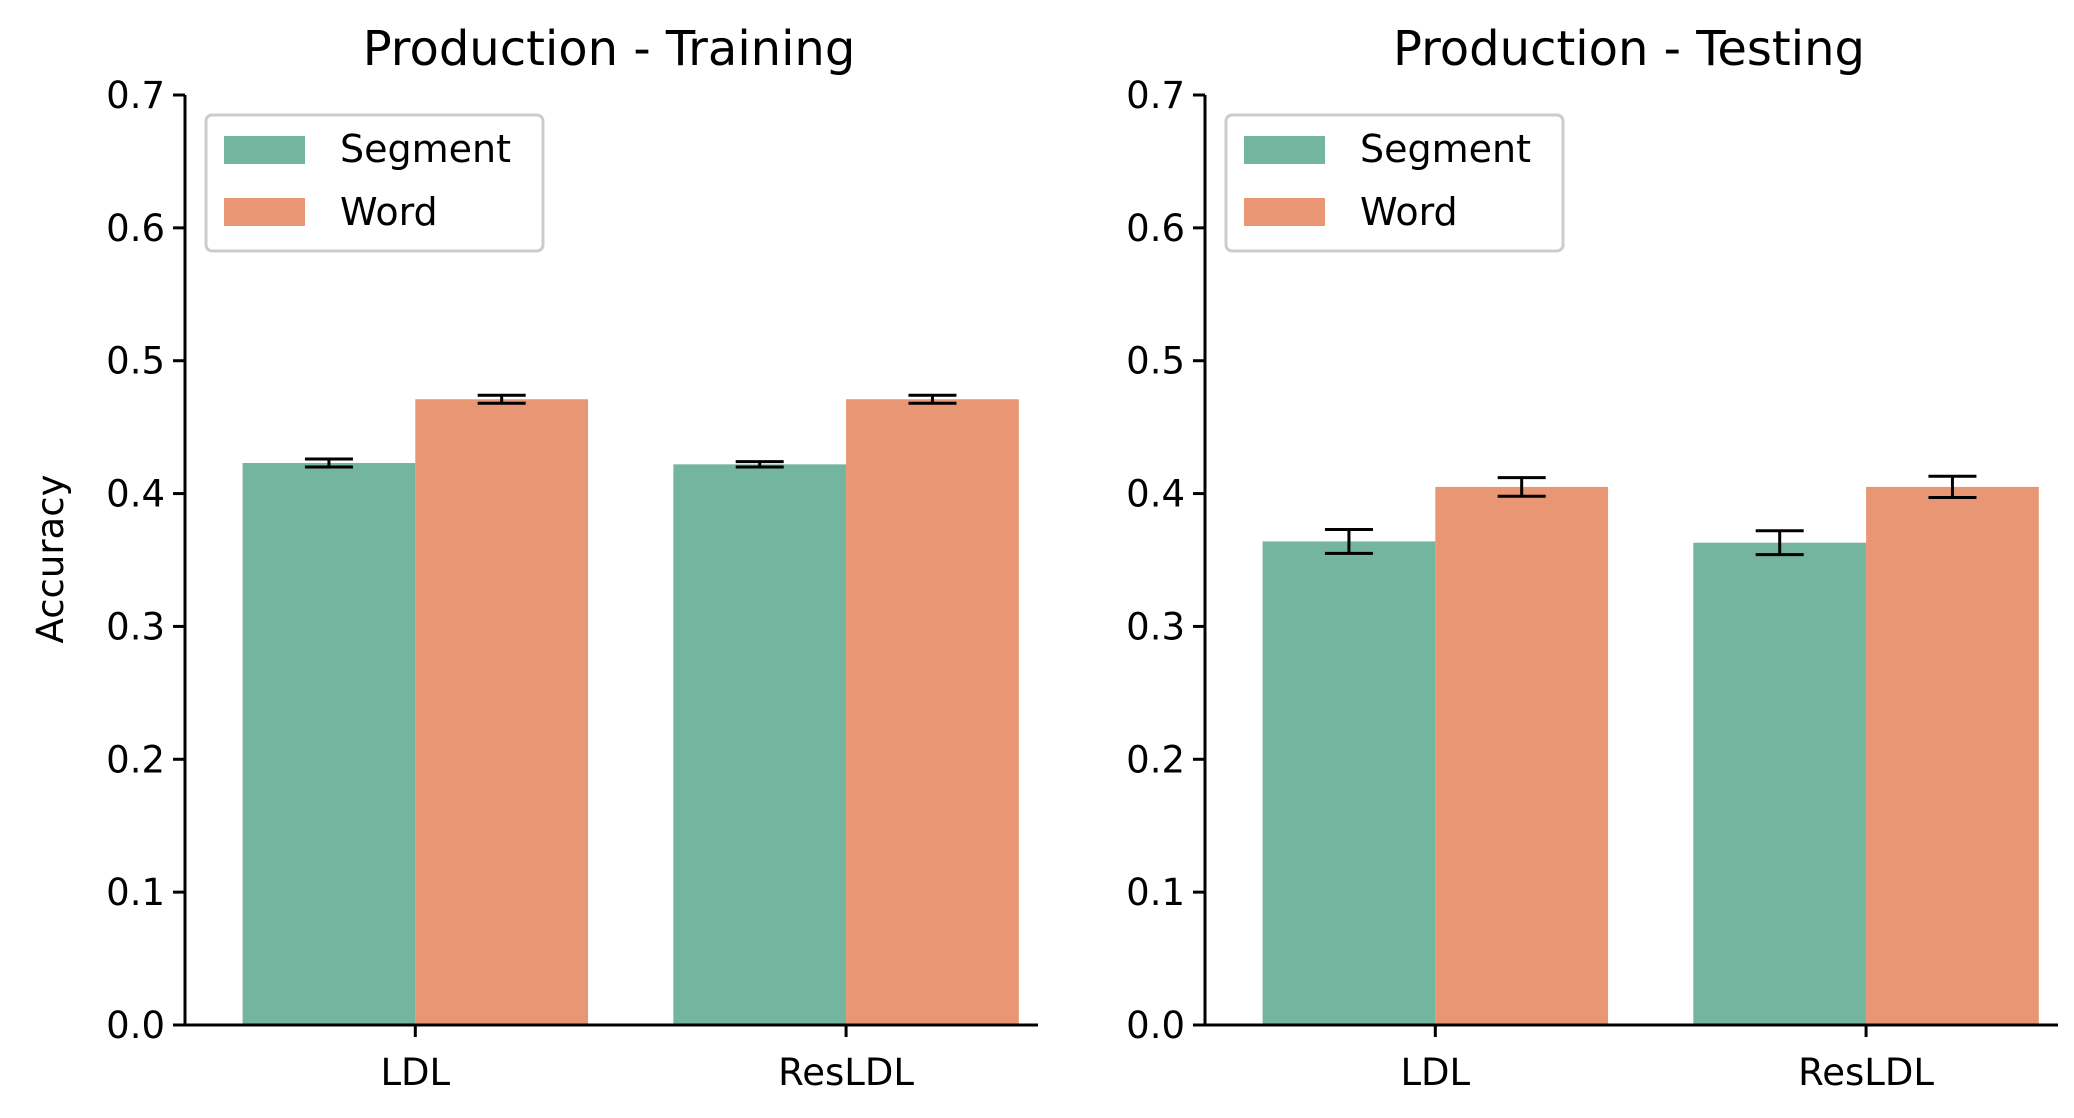 Image resolution: width=2074 pixels, height=1118 pixels. I want to click on chart-title: Production - Training, so click(609, 49).